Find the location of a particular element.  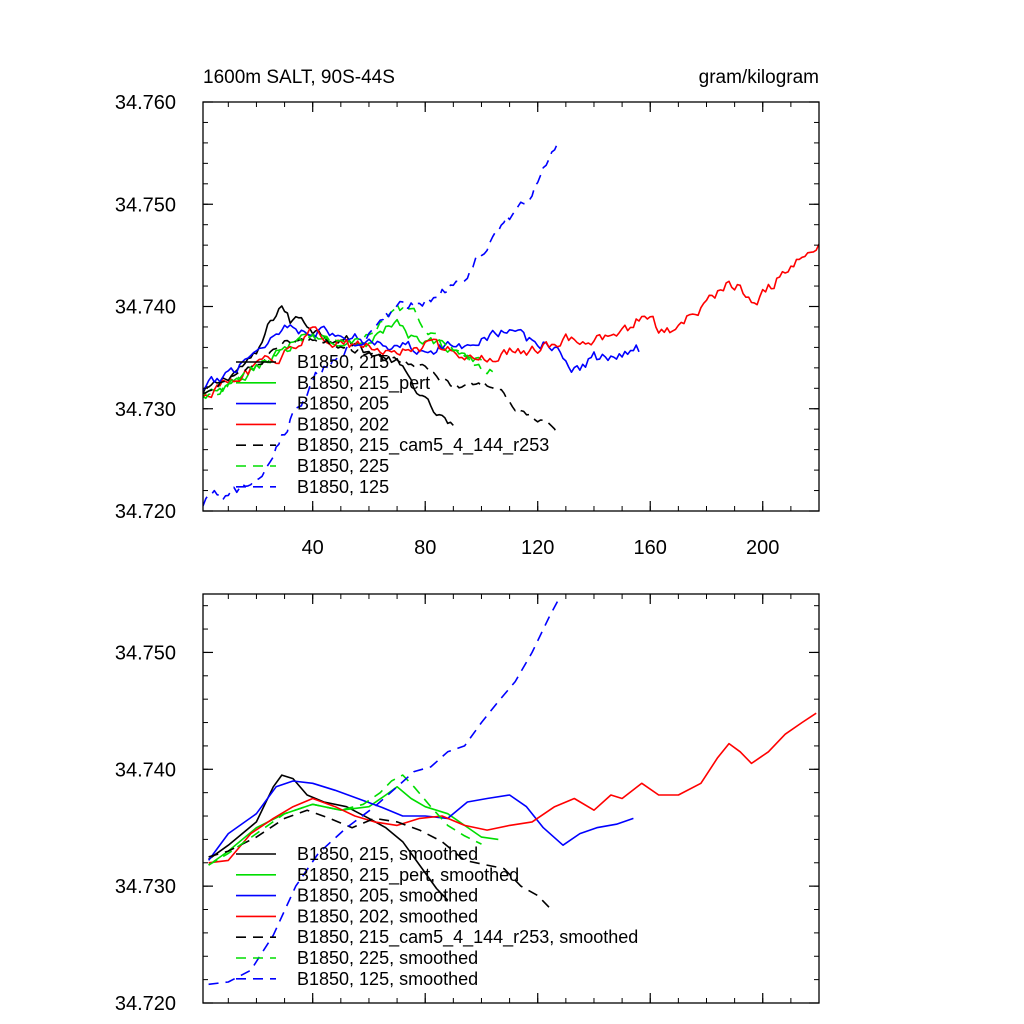

legend-label: B1850, 215_pert, smoothed is located at coordinates (408, 875).